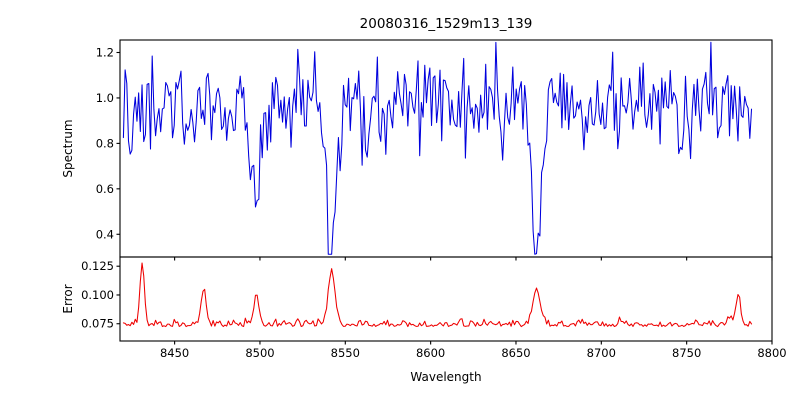 This screenshot has width=800, height=400. What do you see at coordinates (345, 353) in the screenshot?
I see `x-tick-label: 8550` at bounding box center [345, 353].